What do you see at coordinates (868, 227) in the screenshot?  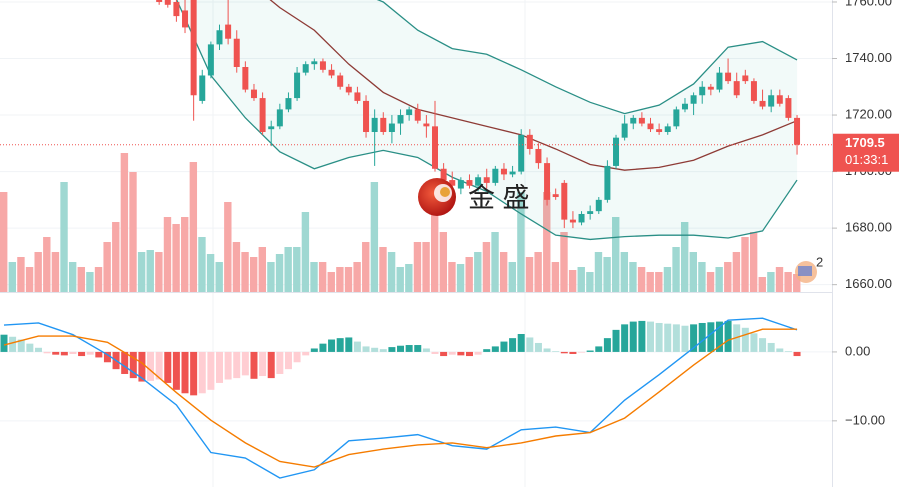 I see `y-tick-label: 1680.00` at bounding box center [868, 227].